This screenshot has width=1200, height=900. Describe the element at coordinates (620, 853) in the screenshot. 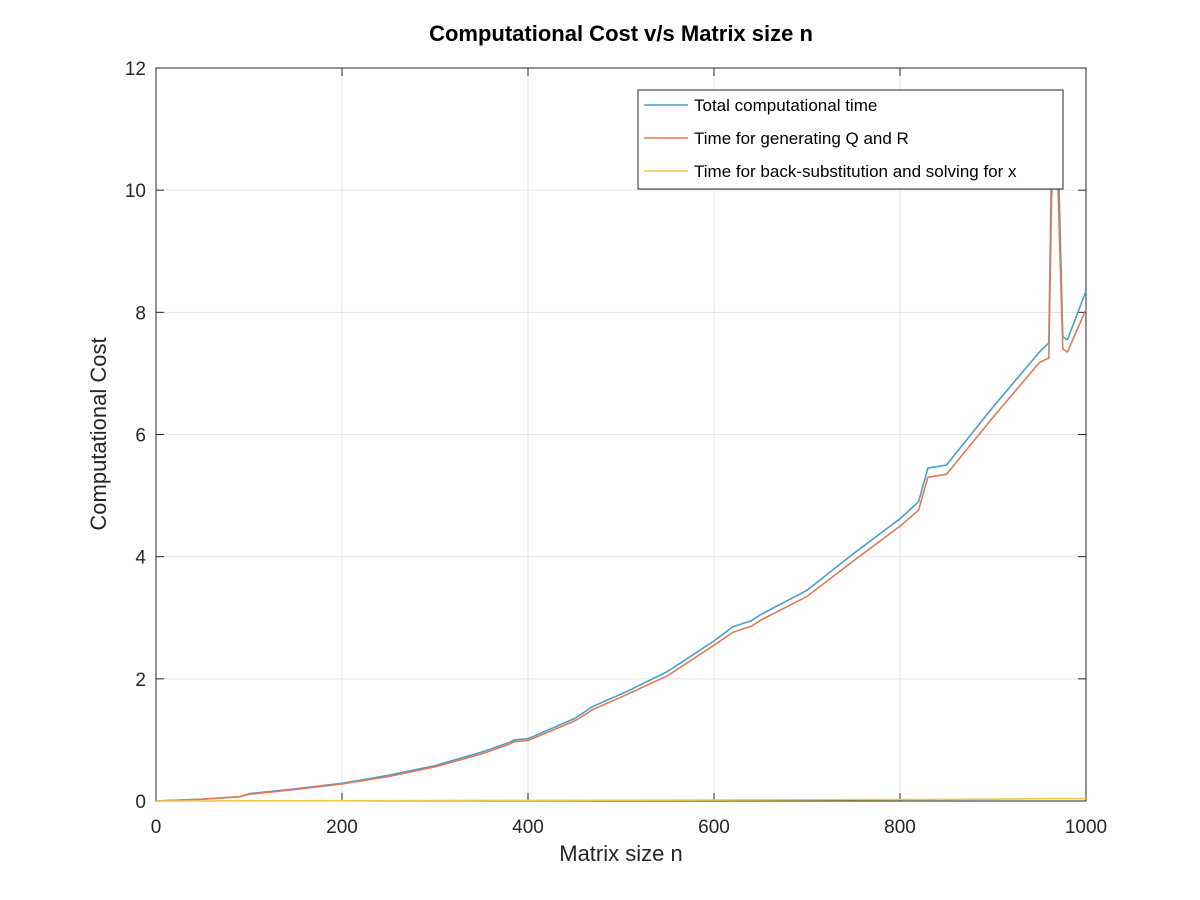

I see `x-axis-label: Matrix size n` at that location.